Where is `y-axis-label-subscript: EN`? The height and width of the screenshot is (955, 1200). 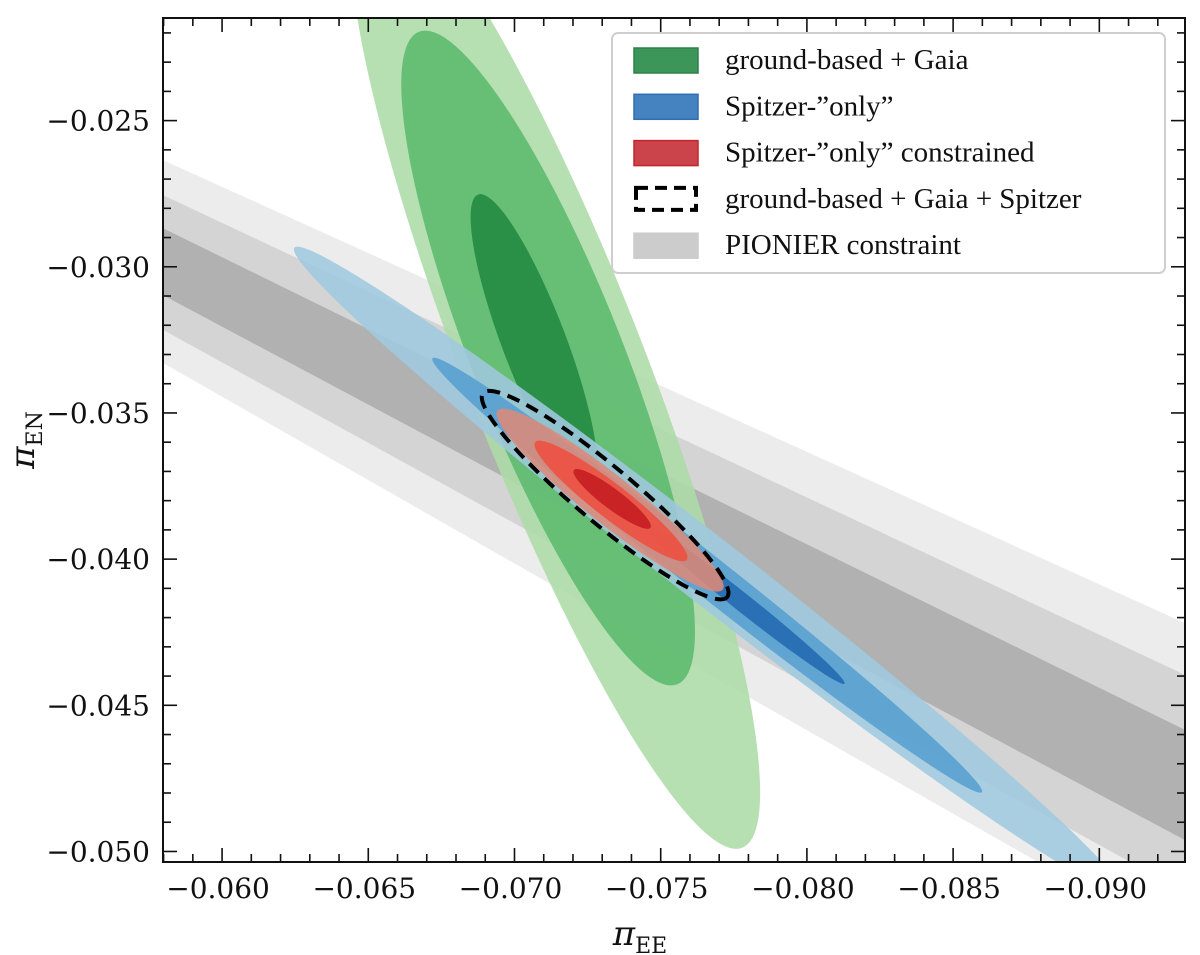
y-axis-label-subscript: EN is located at coordinates (35, 428).